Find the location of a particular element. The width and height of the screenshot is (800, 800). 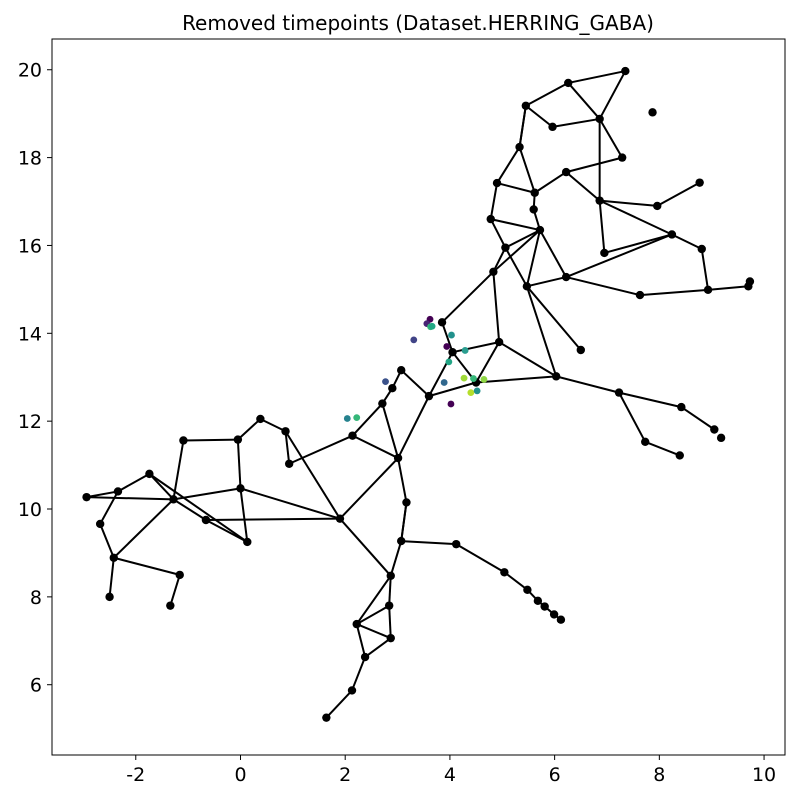

y-tick-label: 8 is located at coordinates (36, 598).